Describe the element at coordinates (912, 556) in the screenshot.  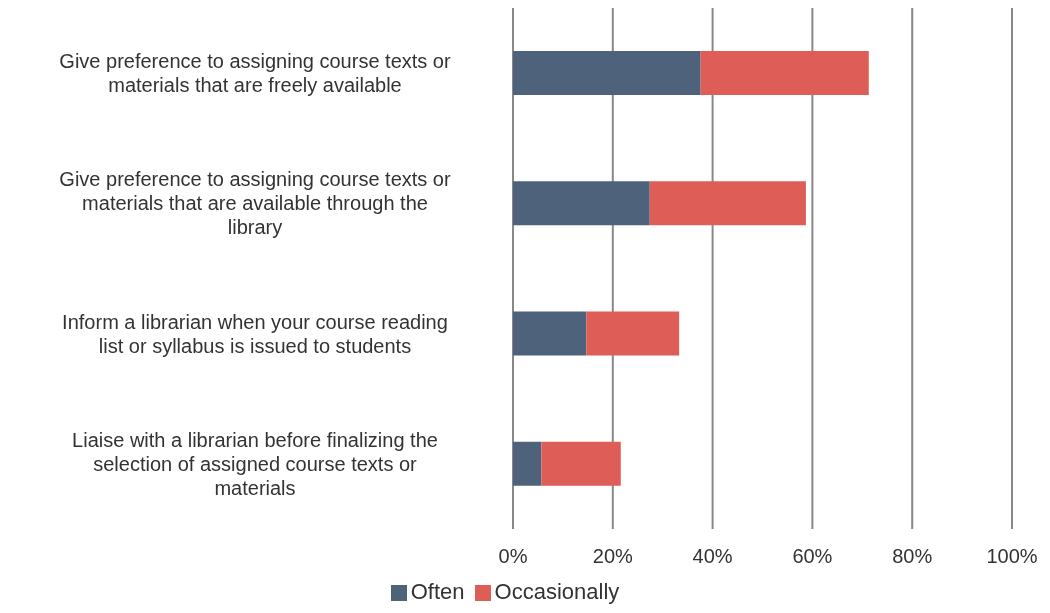
I see `x-tick-label: 80%` at that location.